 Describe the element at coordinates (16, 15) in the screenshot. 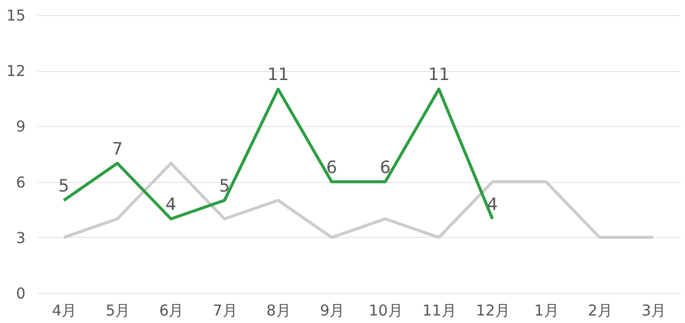

I see `y-tick-label: 15` at that location.